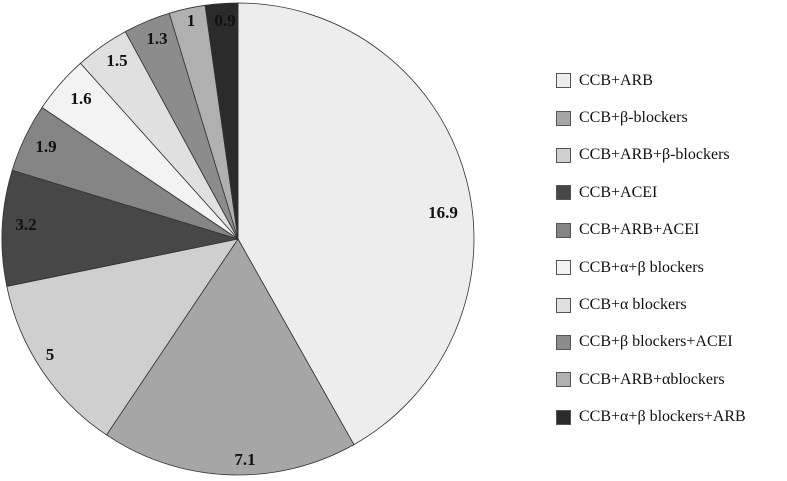  Describe the element at coordinates (662, 417) in the screenshot. I see `legend-label: CCB+α+β blockers+ARB` at that location.